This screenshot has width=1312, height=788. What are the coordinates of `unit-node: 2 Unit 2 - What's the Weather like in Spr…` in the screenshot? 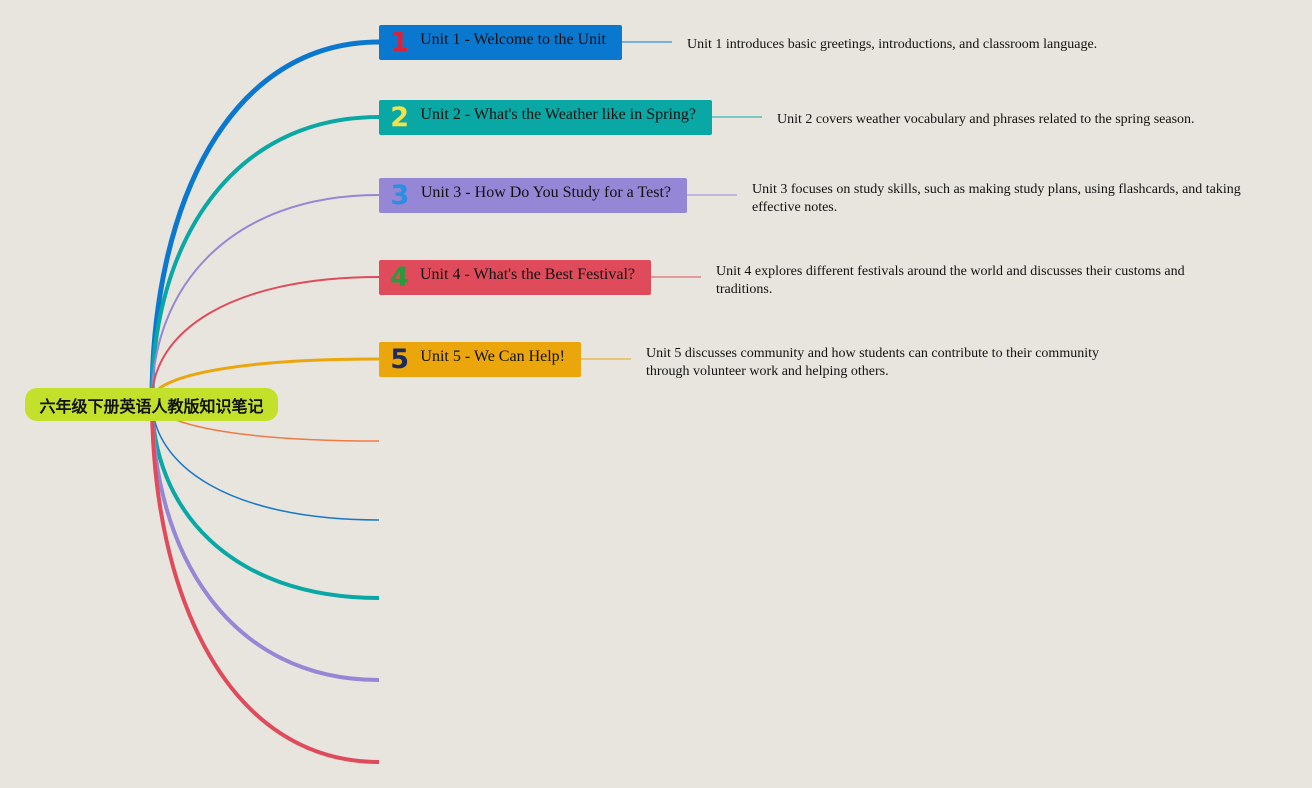 It's located at (545, 117).